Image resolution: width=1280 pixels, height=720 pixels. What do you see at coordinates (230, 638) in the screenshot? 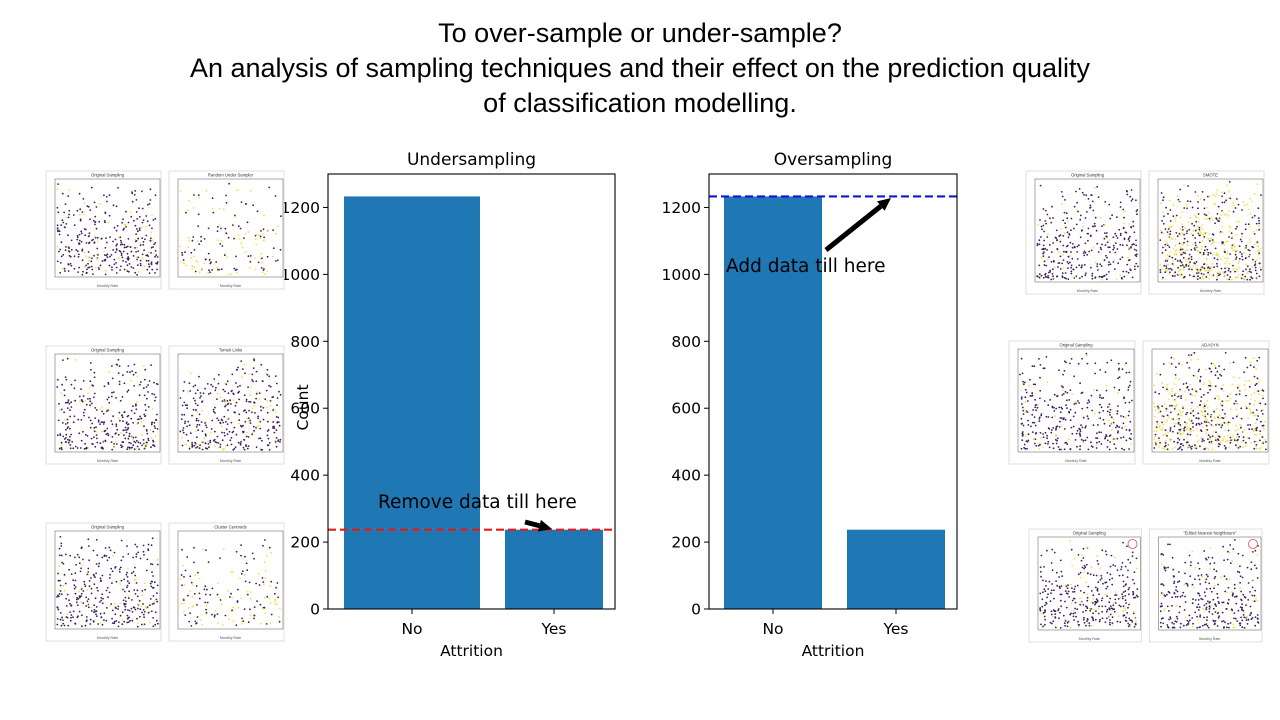
I see `thumbnail-axis-label: Monthly Rate` at bounding box center [230, 638].